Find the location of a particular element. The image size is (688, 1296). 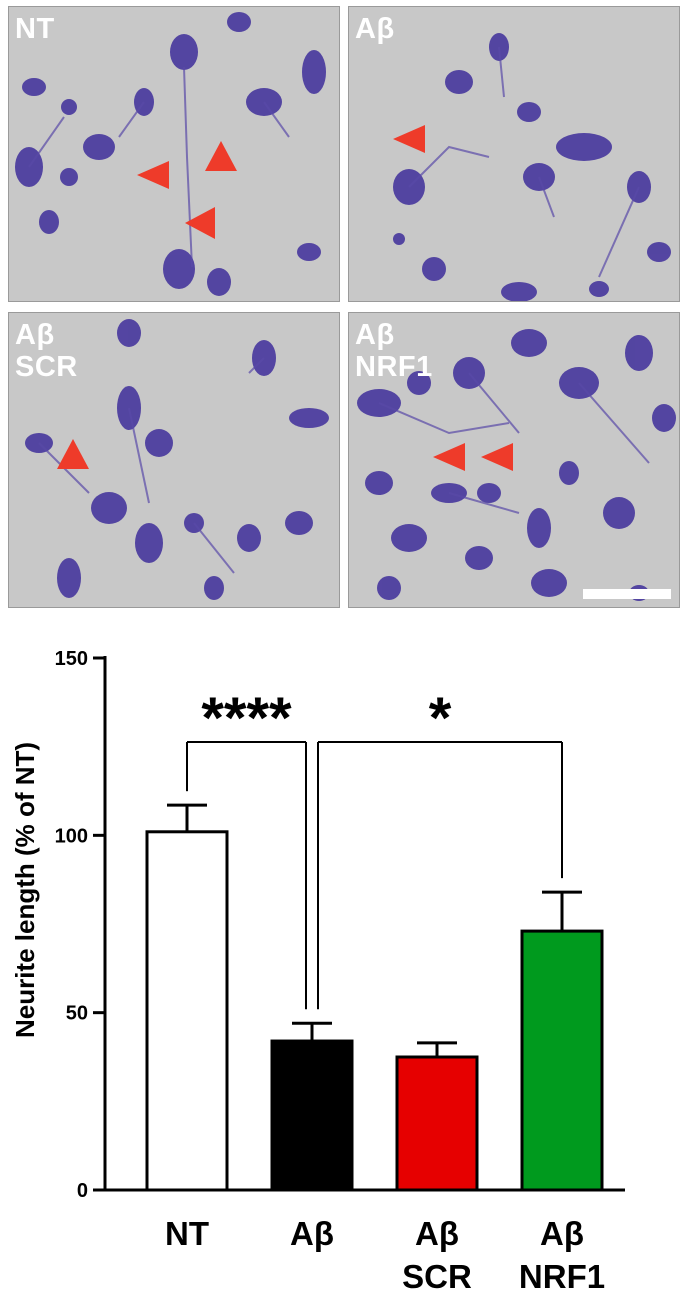

panel-label-ab-scr: Aβ SCR is located at coordinates (46, 351).